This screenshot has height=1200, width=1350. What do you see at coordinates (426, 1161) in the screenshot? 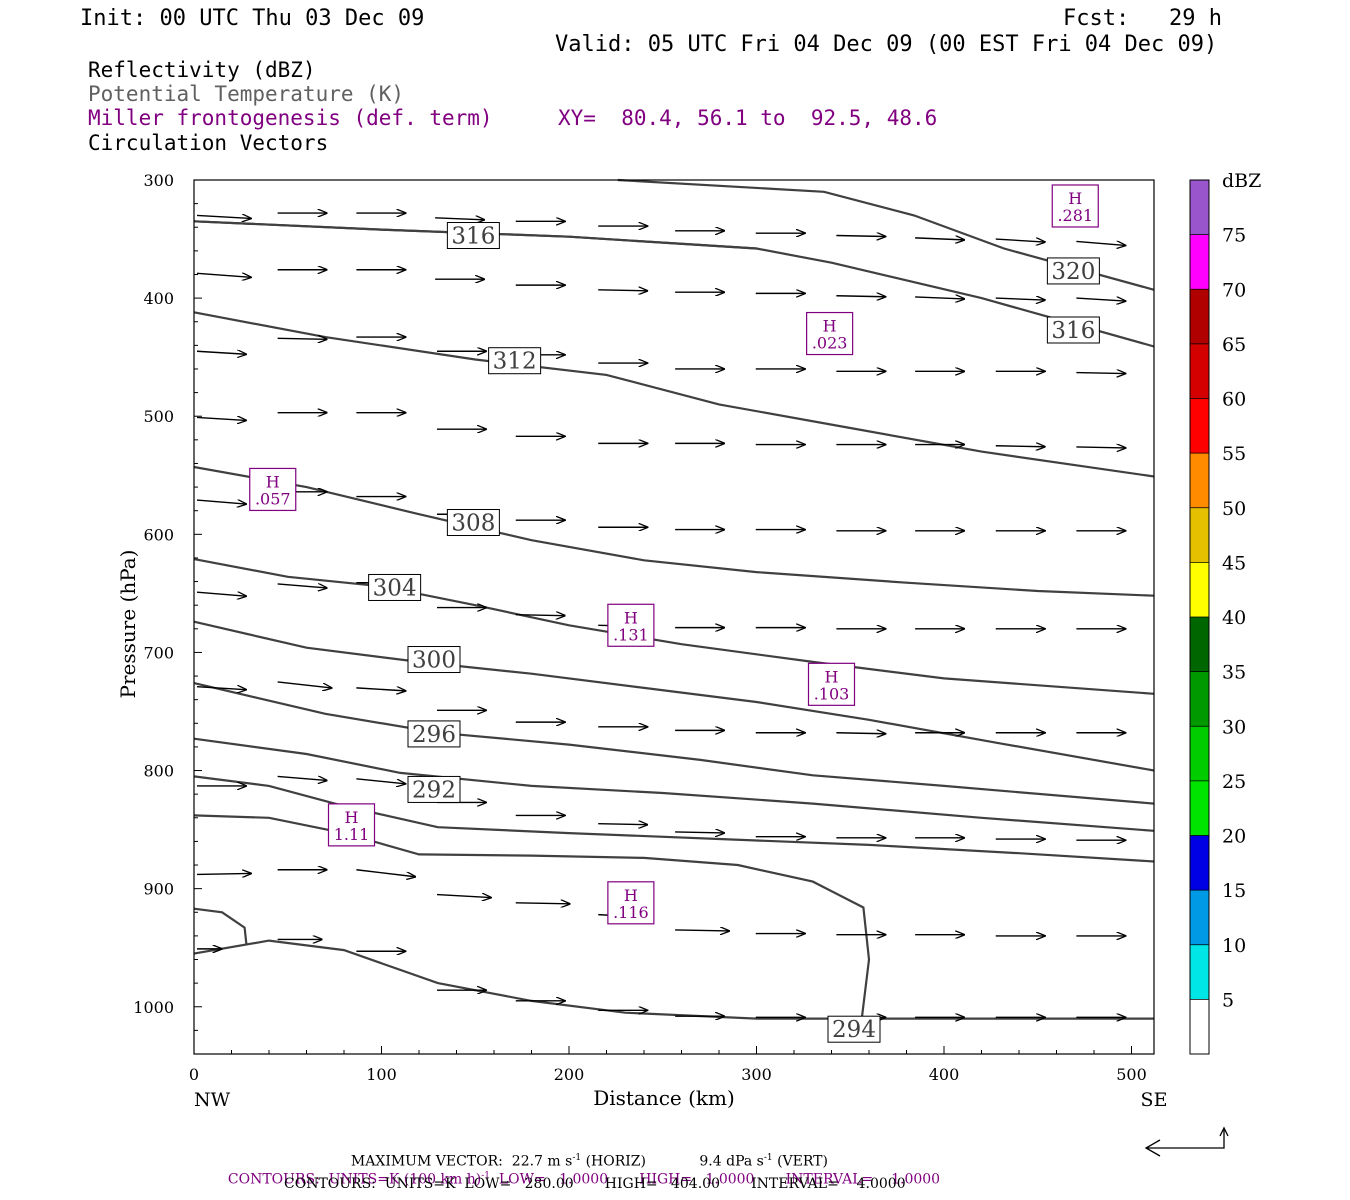
I see `max-vector-label: MAXIMUM VECTOR:` at bounding box center [426, 1161].